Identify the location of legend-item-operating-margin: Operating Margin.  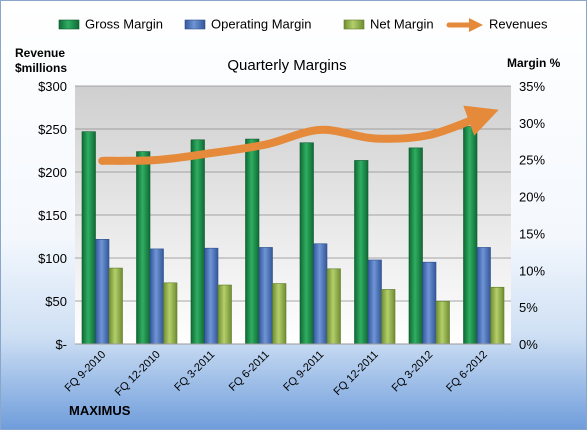
(247, 24).